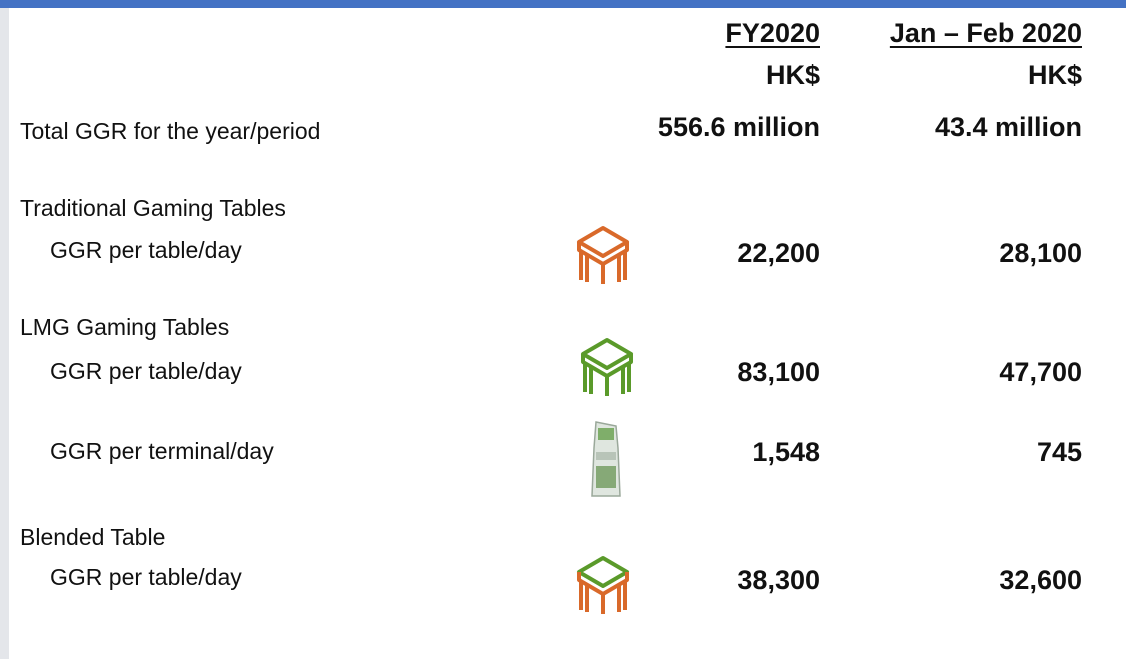  What do you see at coordinates (1040, 253) in the screenshot?
I see `value: 28,100` at bounding box center [1040, 253].